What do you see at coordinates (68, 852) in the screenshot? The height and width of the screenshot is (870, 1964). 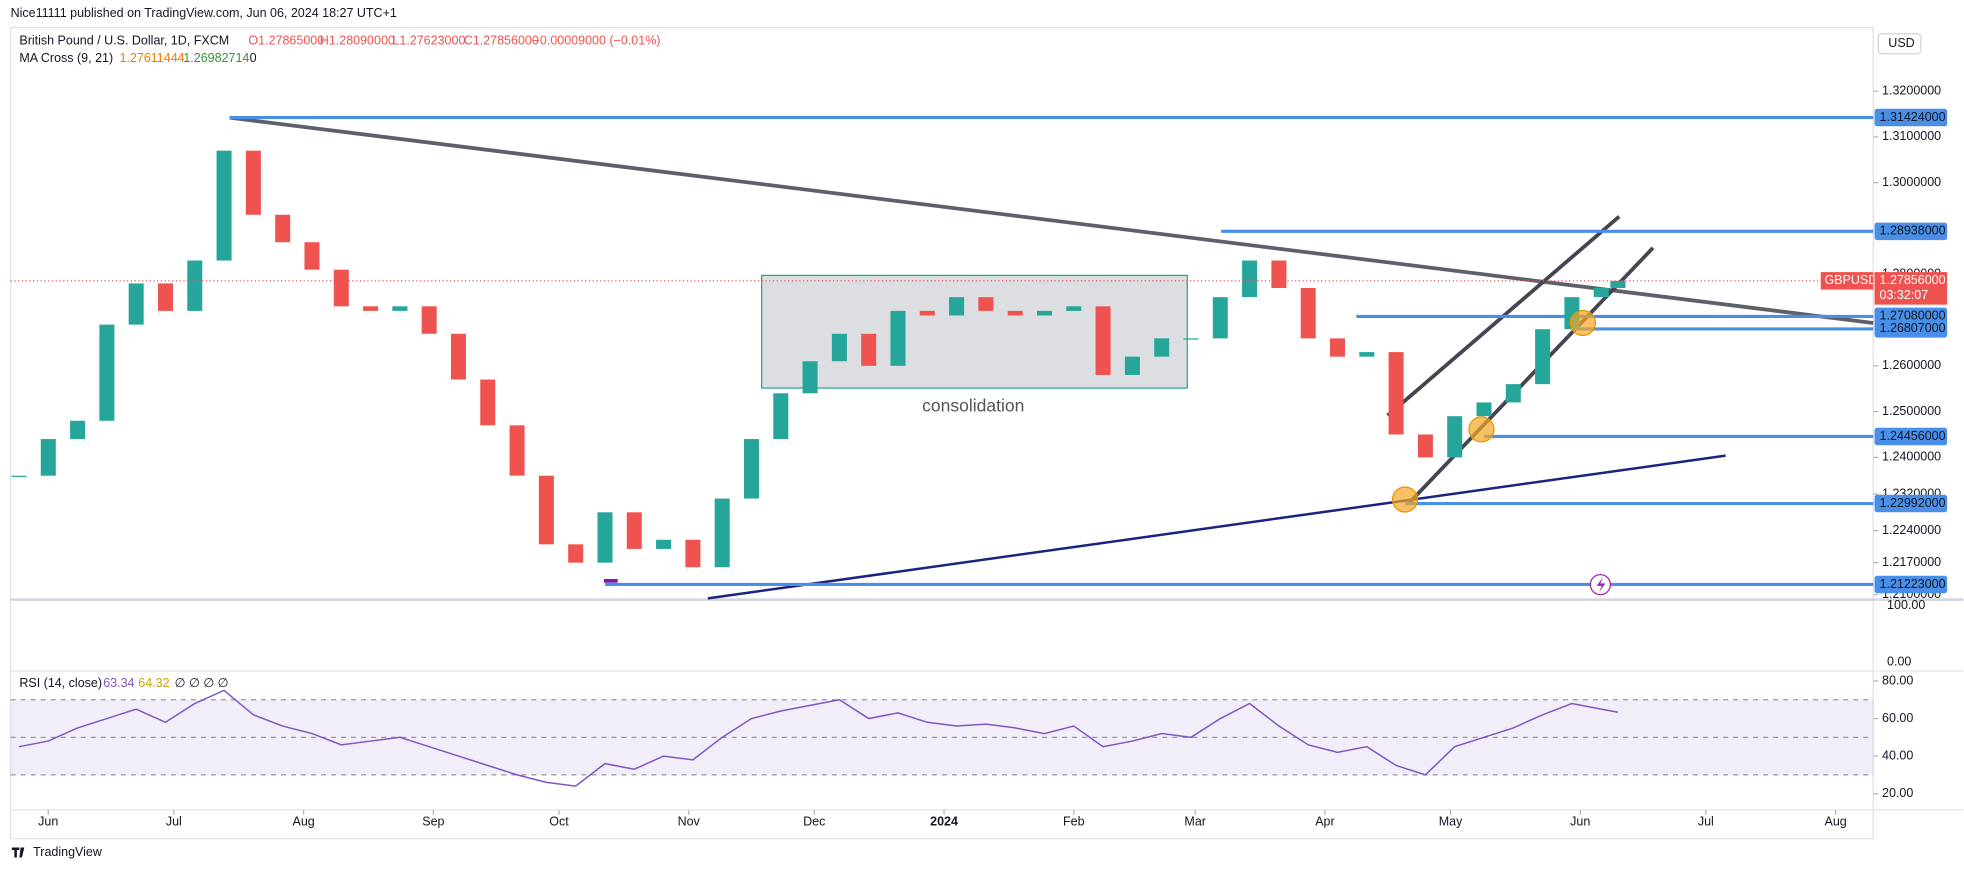 I see `brand: TradingView` at bounding box center [68, 852].